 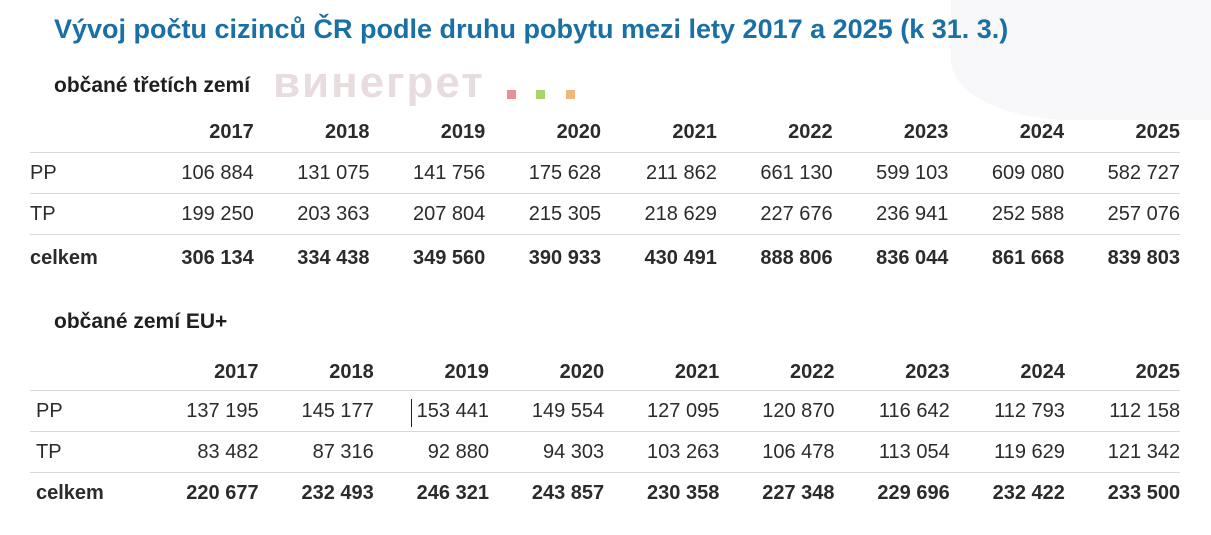 I want to click on table-cell: 243 857, so click(x=568, y=492).